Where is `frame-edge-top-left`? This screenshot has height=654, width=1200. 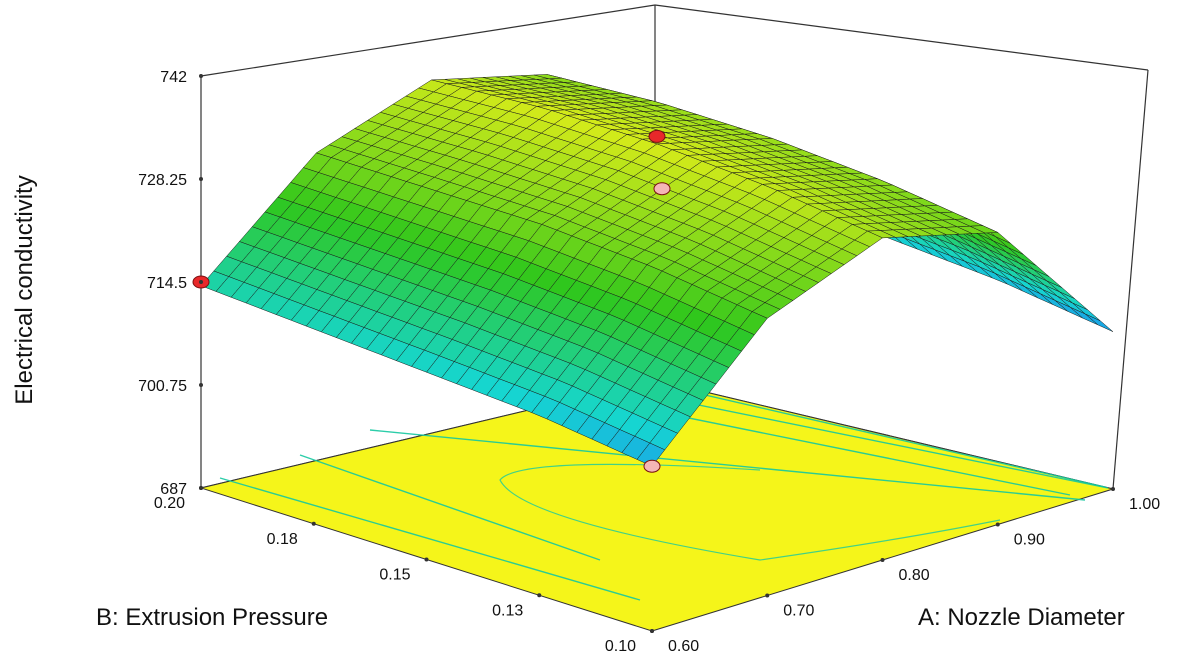
frame-edge-top-left is located at coordinates (428, 40).